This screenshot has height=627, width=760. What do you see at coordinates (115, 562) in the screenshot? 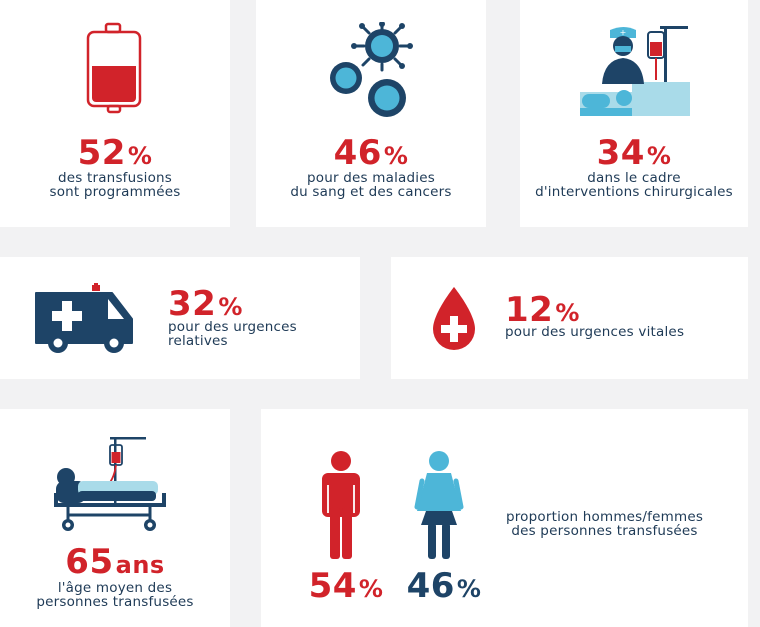
I see `stat-age-value: 65ans` at bounding box center [115, 562].